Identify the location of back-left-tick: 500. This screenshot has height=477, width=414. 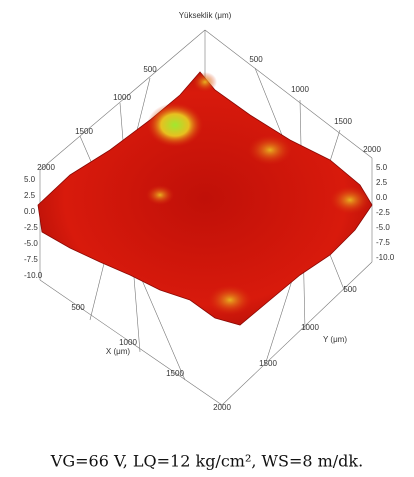
(150, 69).